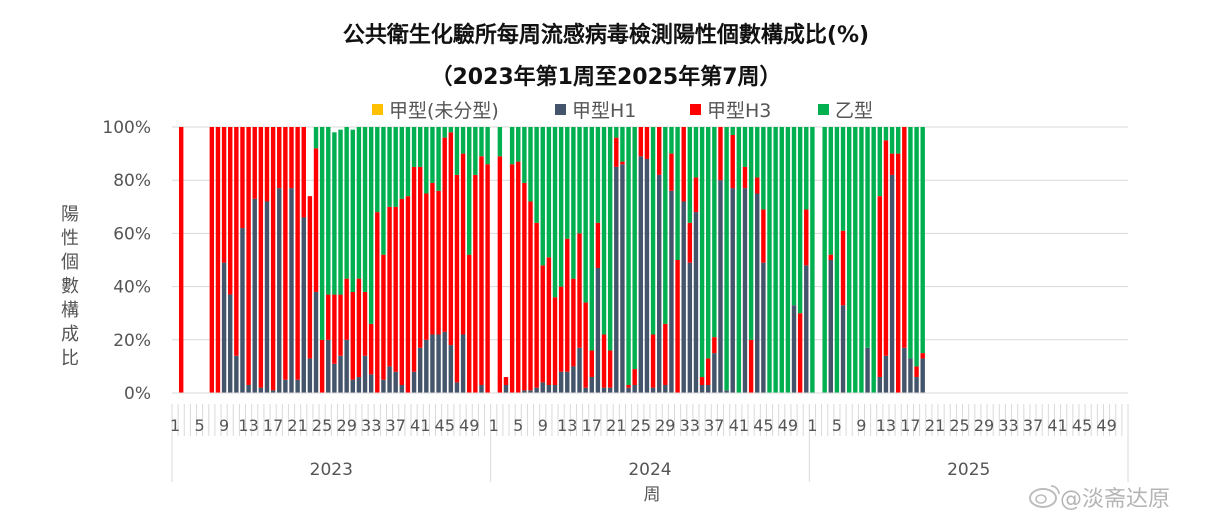 The width and height of the screenshot is (1213, 528). What do you see at coordinates (70, 262) in the screenshot?
I see `y-axis-label-char: 個` at bounding box center [70, 262].